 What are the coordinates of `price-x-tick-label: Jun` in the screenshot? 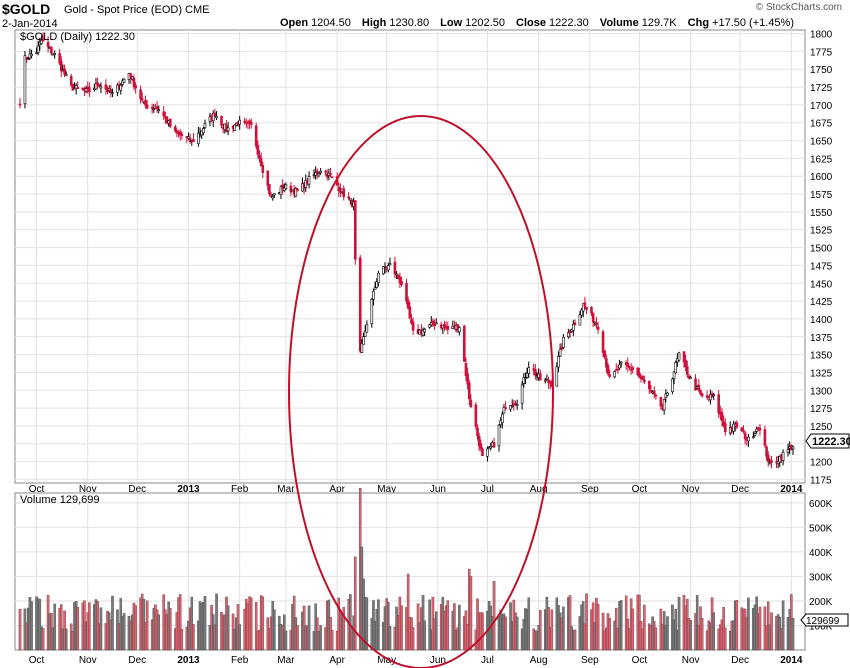 It's located at (438, 489).